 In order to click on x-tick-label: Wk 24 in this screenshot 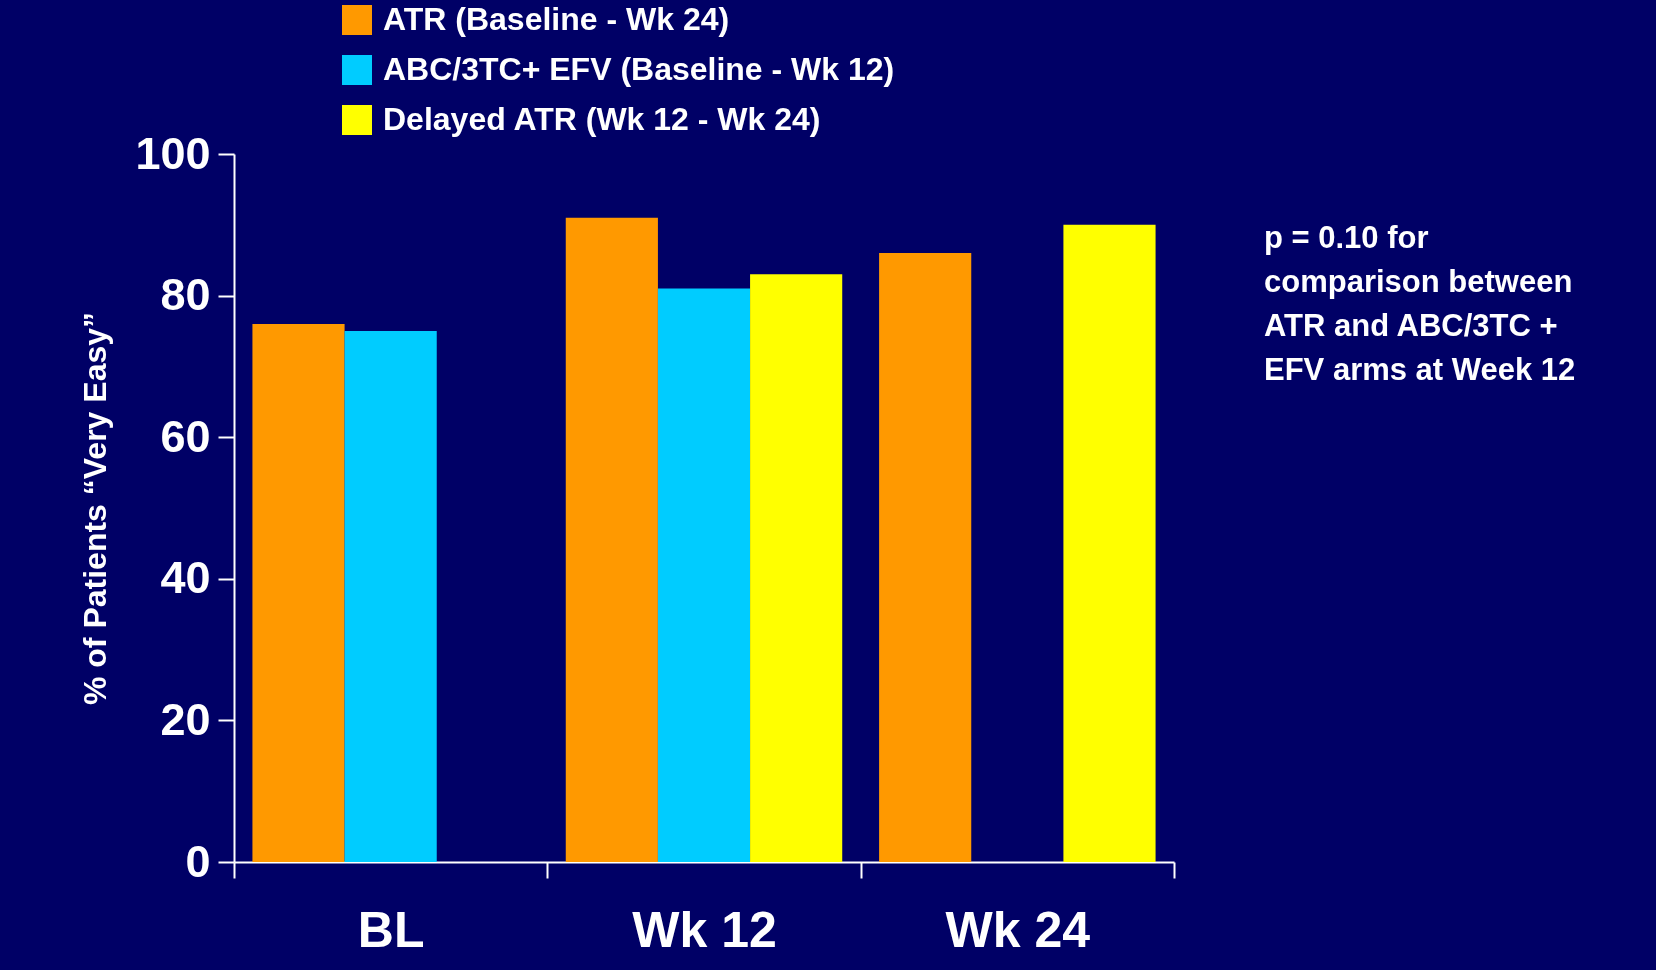, I will do `click(1018, 929)`.